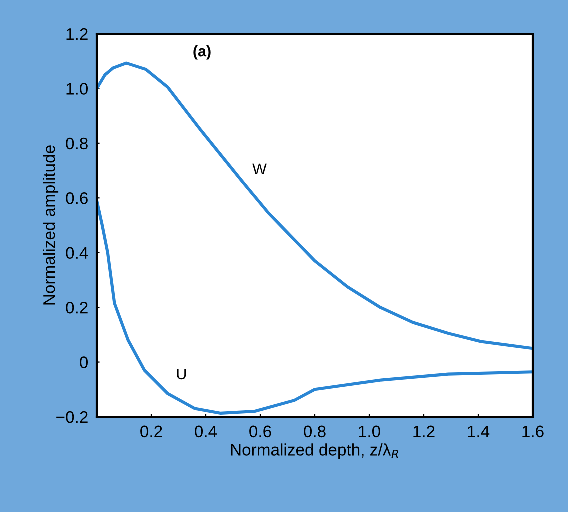  I want to click on x-tick-label: 1.6, so click(533, 432).